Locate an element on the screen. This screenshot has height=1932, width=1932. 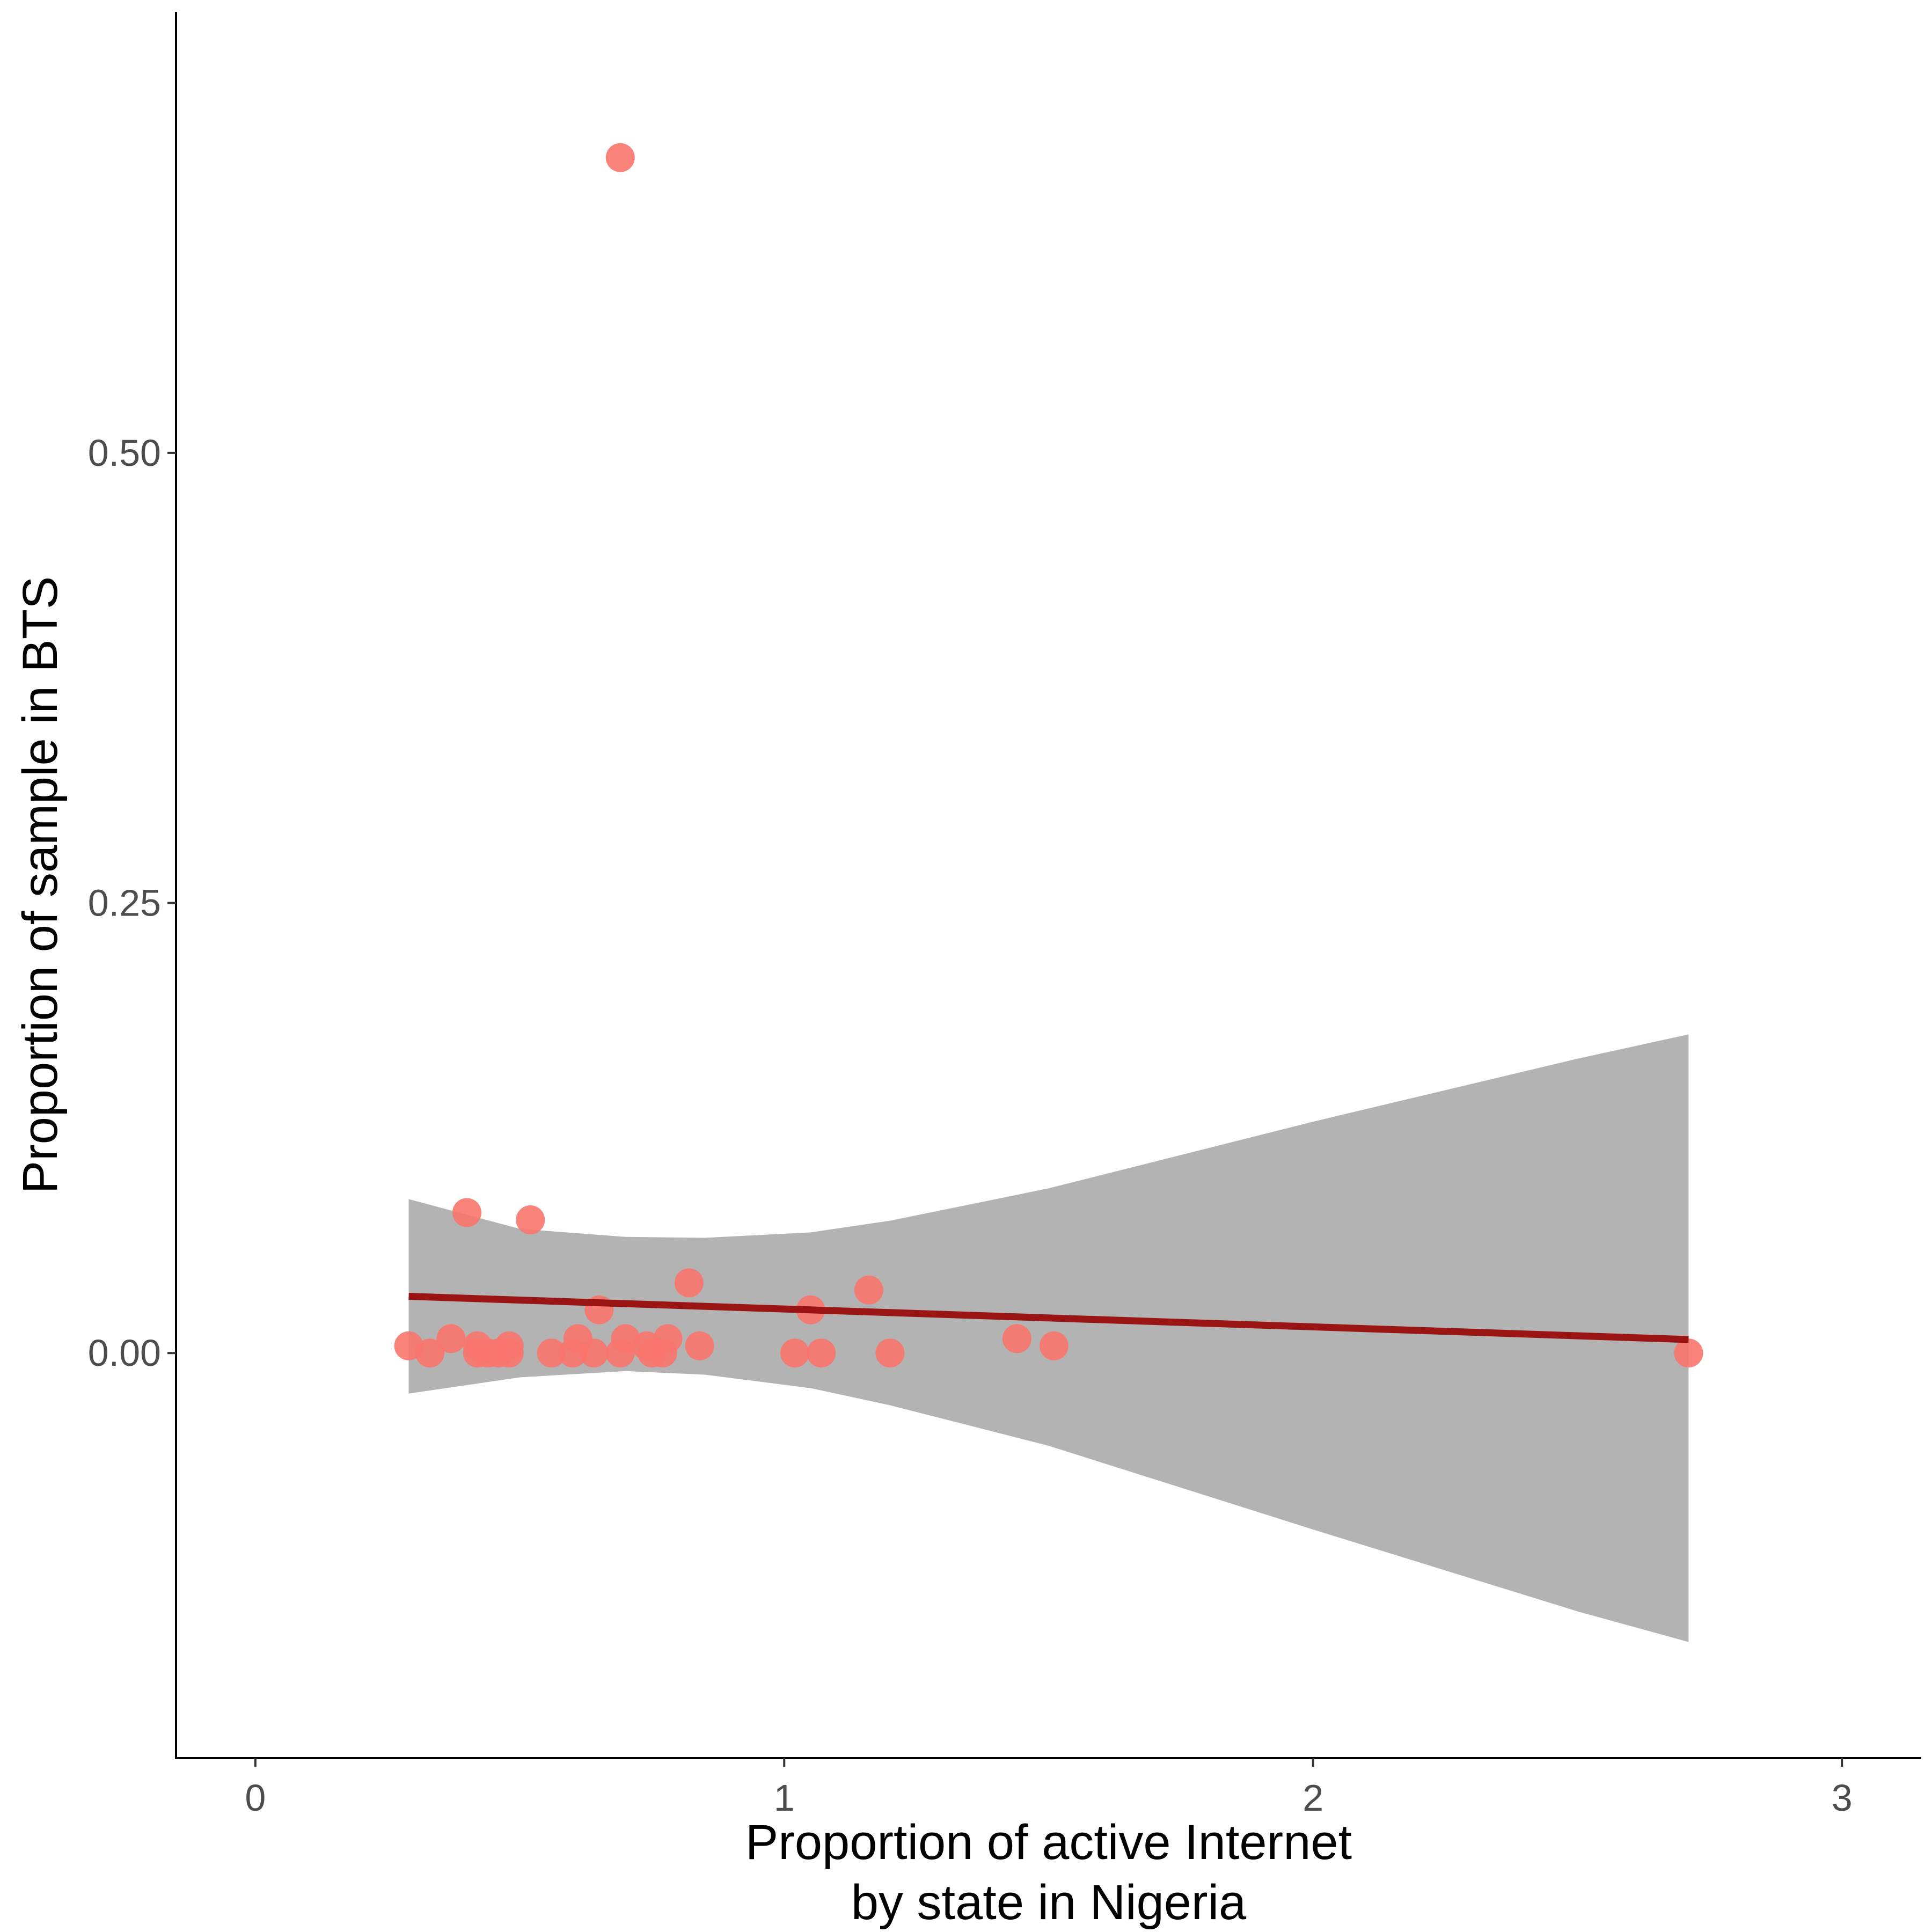
x-axis-title-line-2: by state in Nigeria is located at coordinates (1049, 1902).